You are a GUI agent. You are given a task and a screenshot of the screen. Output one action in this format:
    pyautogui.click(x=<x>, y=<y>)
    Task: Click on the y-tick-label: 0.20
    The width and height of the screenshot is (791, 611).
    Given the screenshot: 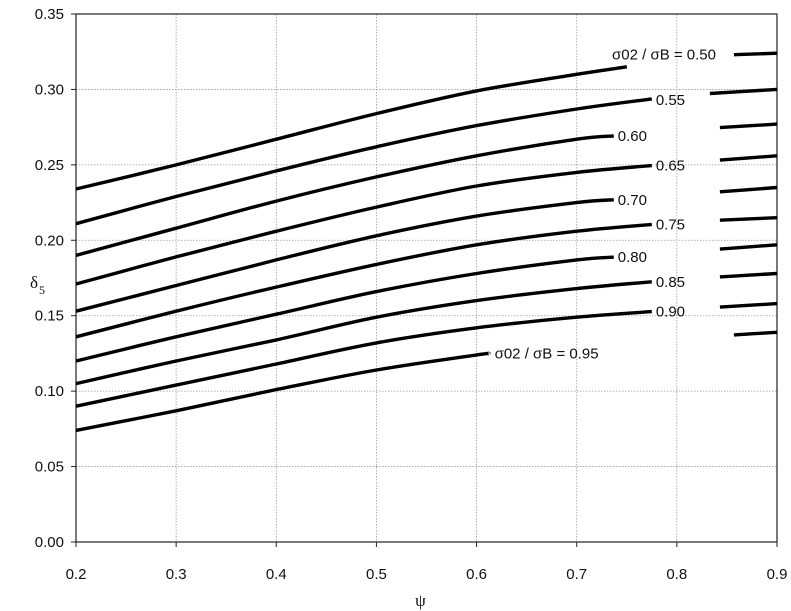 What is the action you would take?
    pyautogui.click(x=49, y=240)
    